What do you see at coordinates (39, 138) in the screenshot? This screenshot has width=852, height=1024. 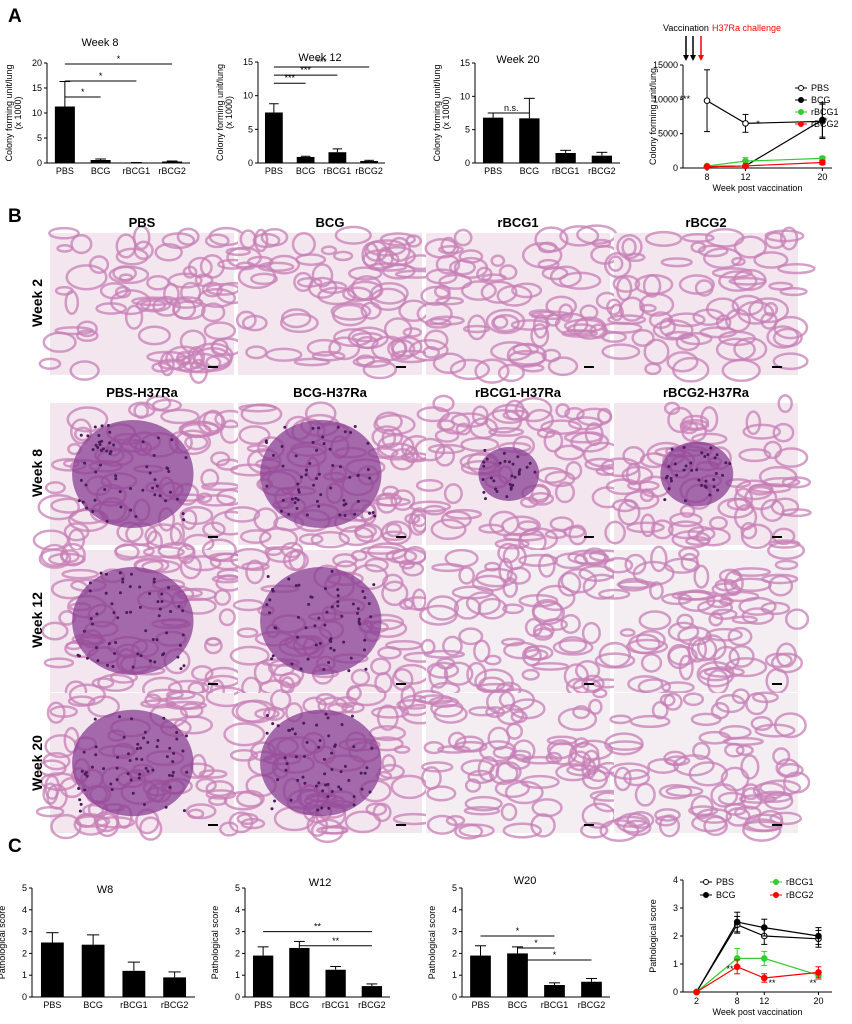 I see `y-tick-label: 5` at bounding box center [39, 138].